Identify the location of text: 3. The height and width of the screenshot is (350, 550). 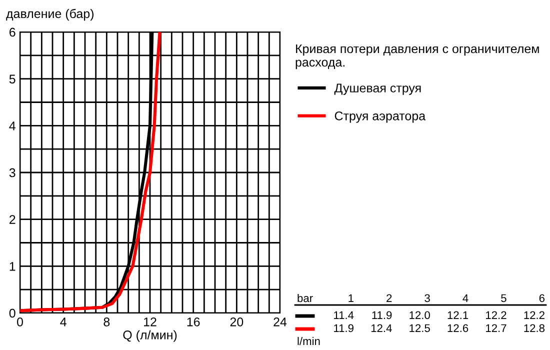
(427, 298).